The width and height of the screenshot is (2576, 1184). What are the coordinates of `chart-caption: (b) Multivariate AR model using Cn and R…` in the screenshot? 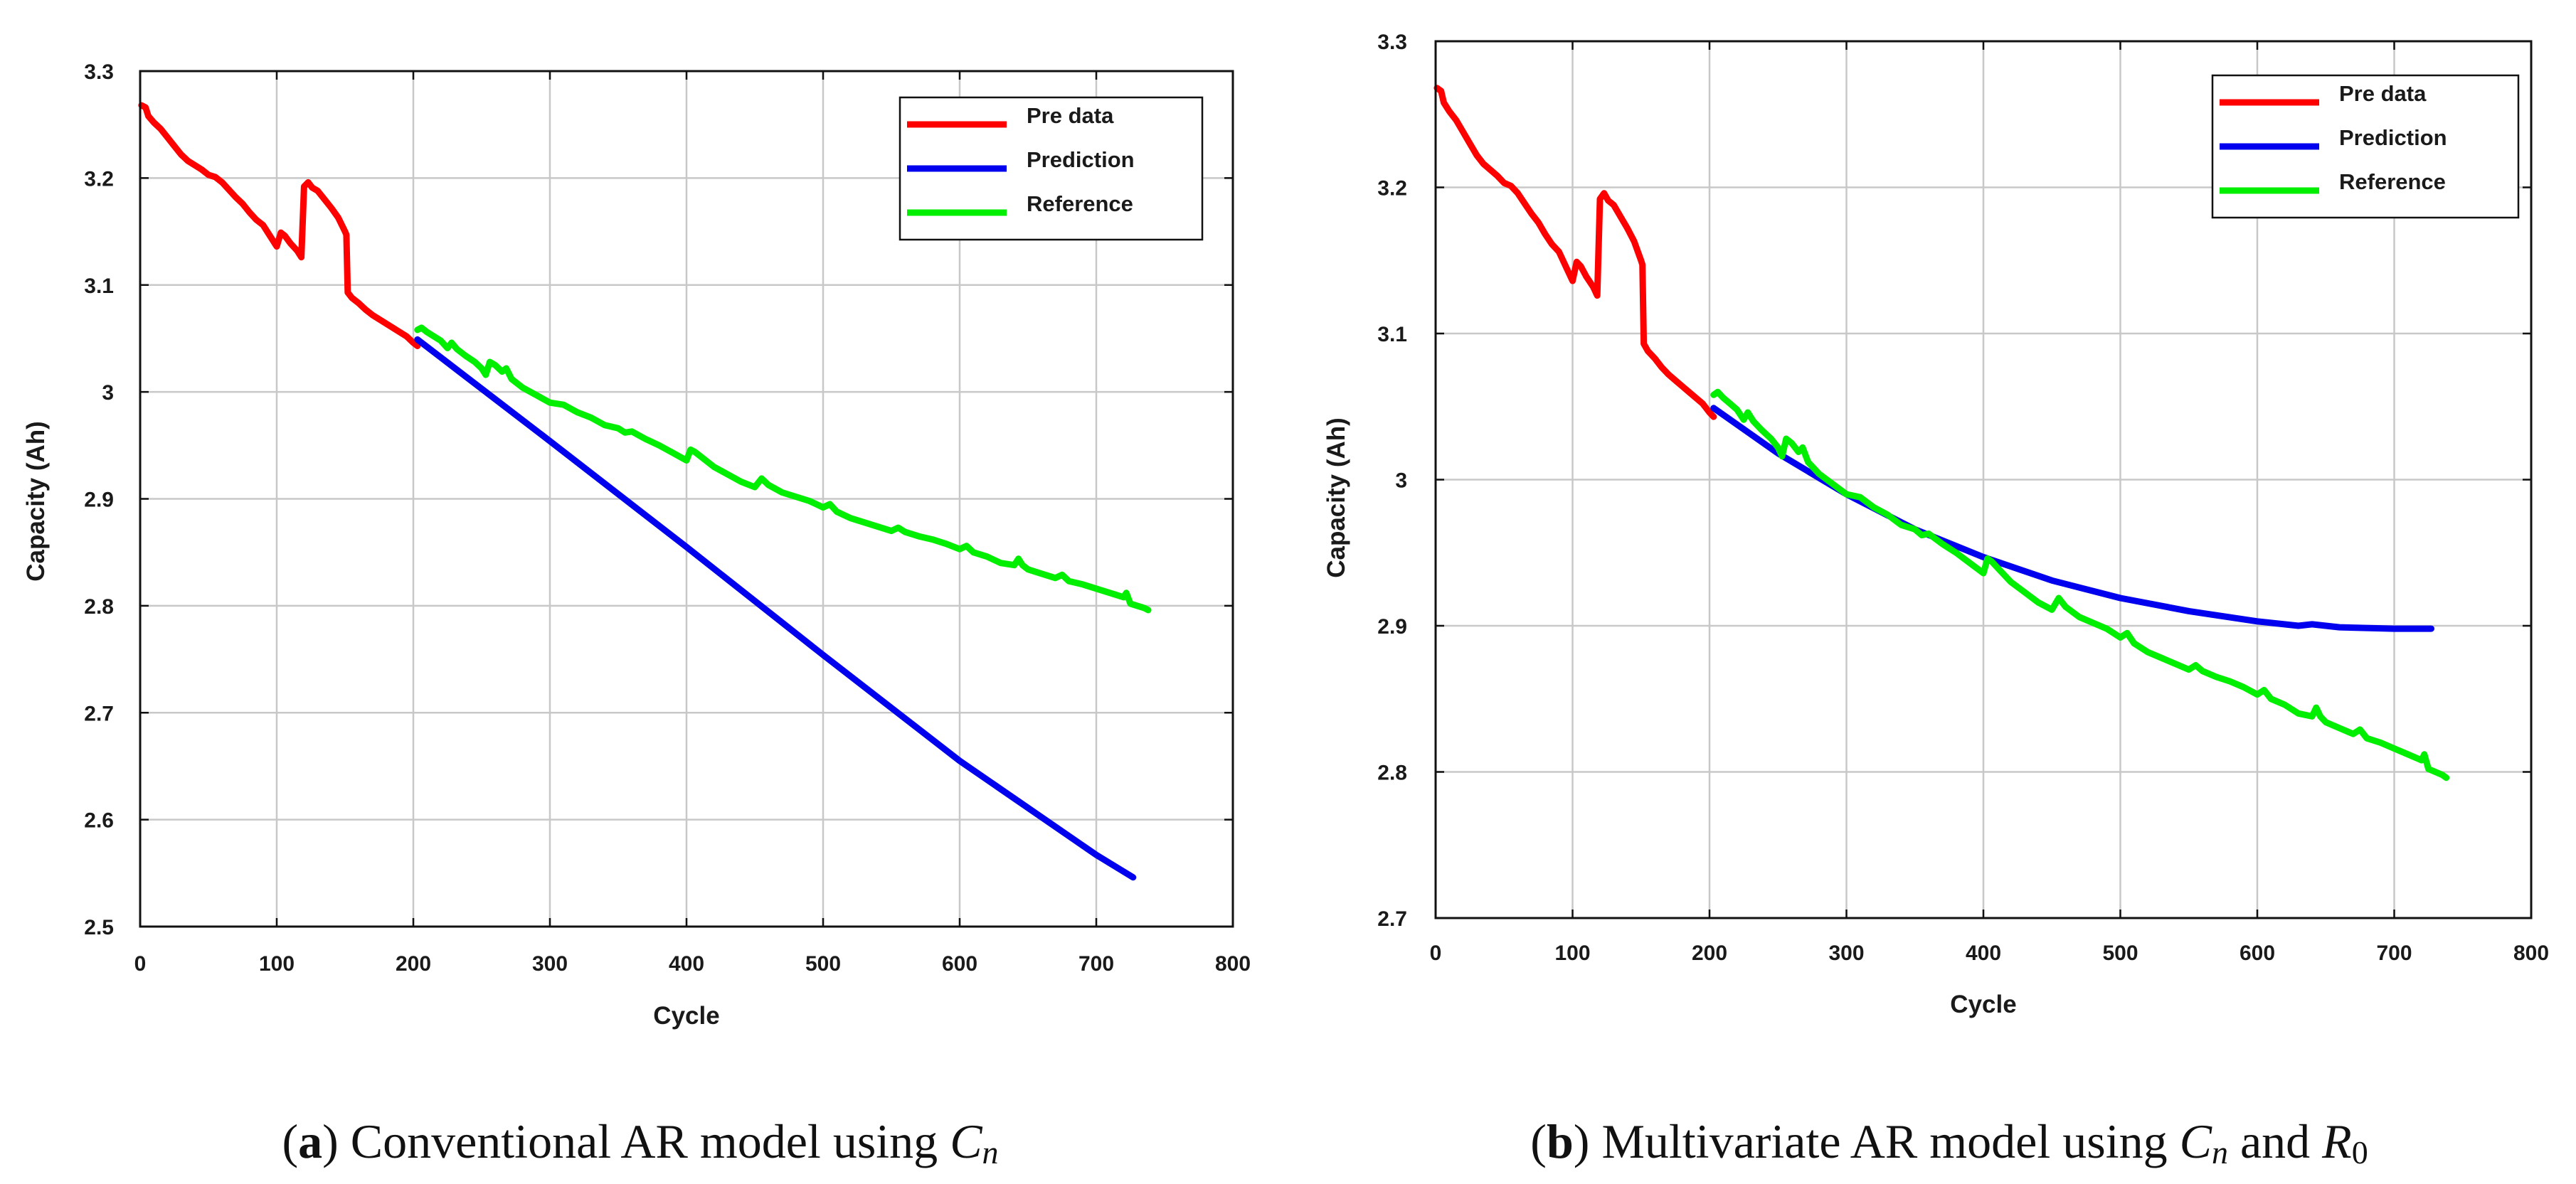 It's located at (1949, 1142).